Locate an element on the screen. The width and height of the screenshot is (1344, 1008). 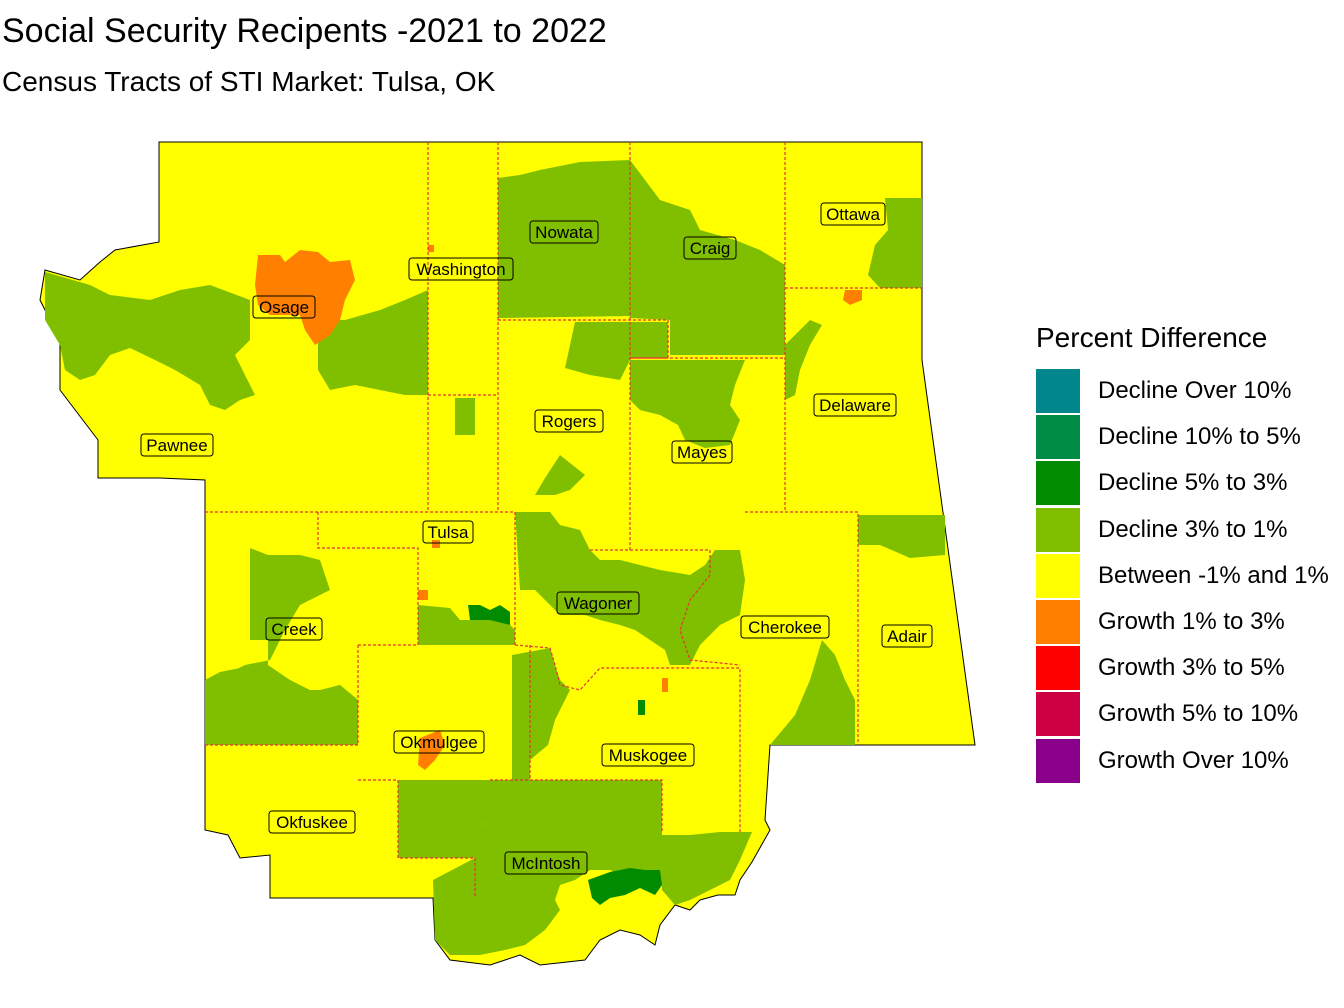
legend-item: Decline 5% to 3% is located at coordinates (1182, 483).